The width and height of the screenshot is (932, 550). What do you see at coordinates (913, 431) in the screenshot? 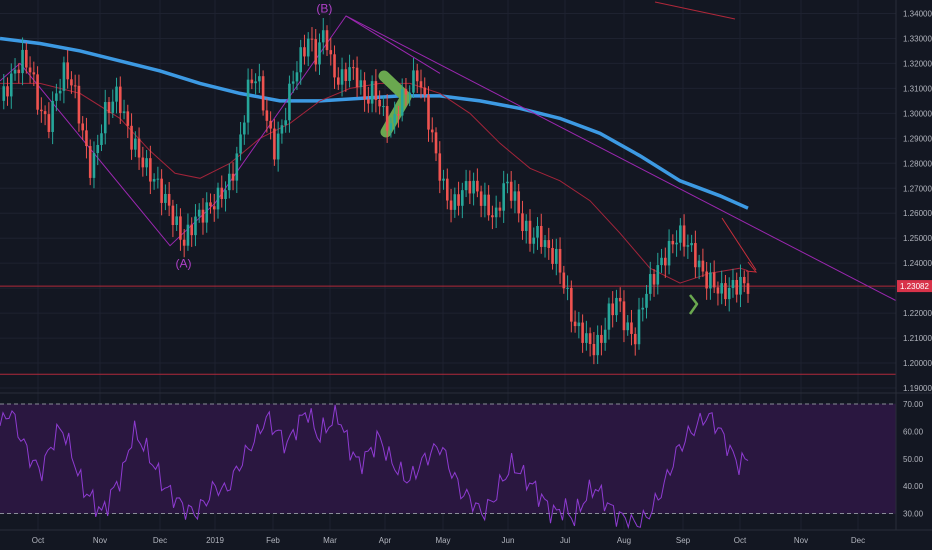
I see `rsi-tick-label: 60.00` at bounding box center [913, 431].